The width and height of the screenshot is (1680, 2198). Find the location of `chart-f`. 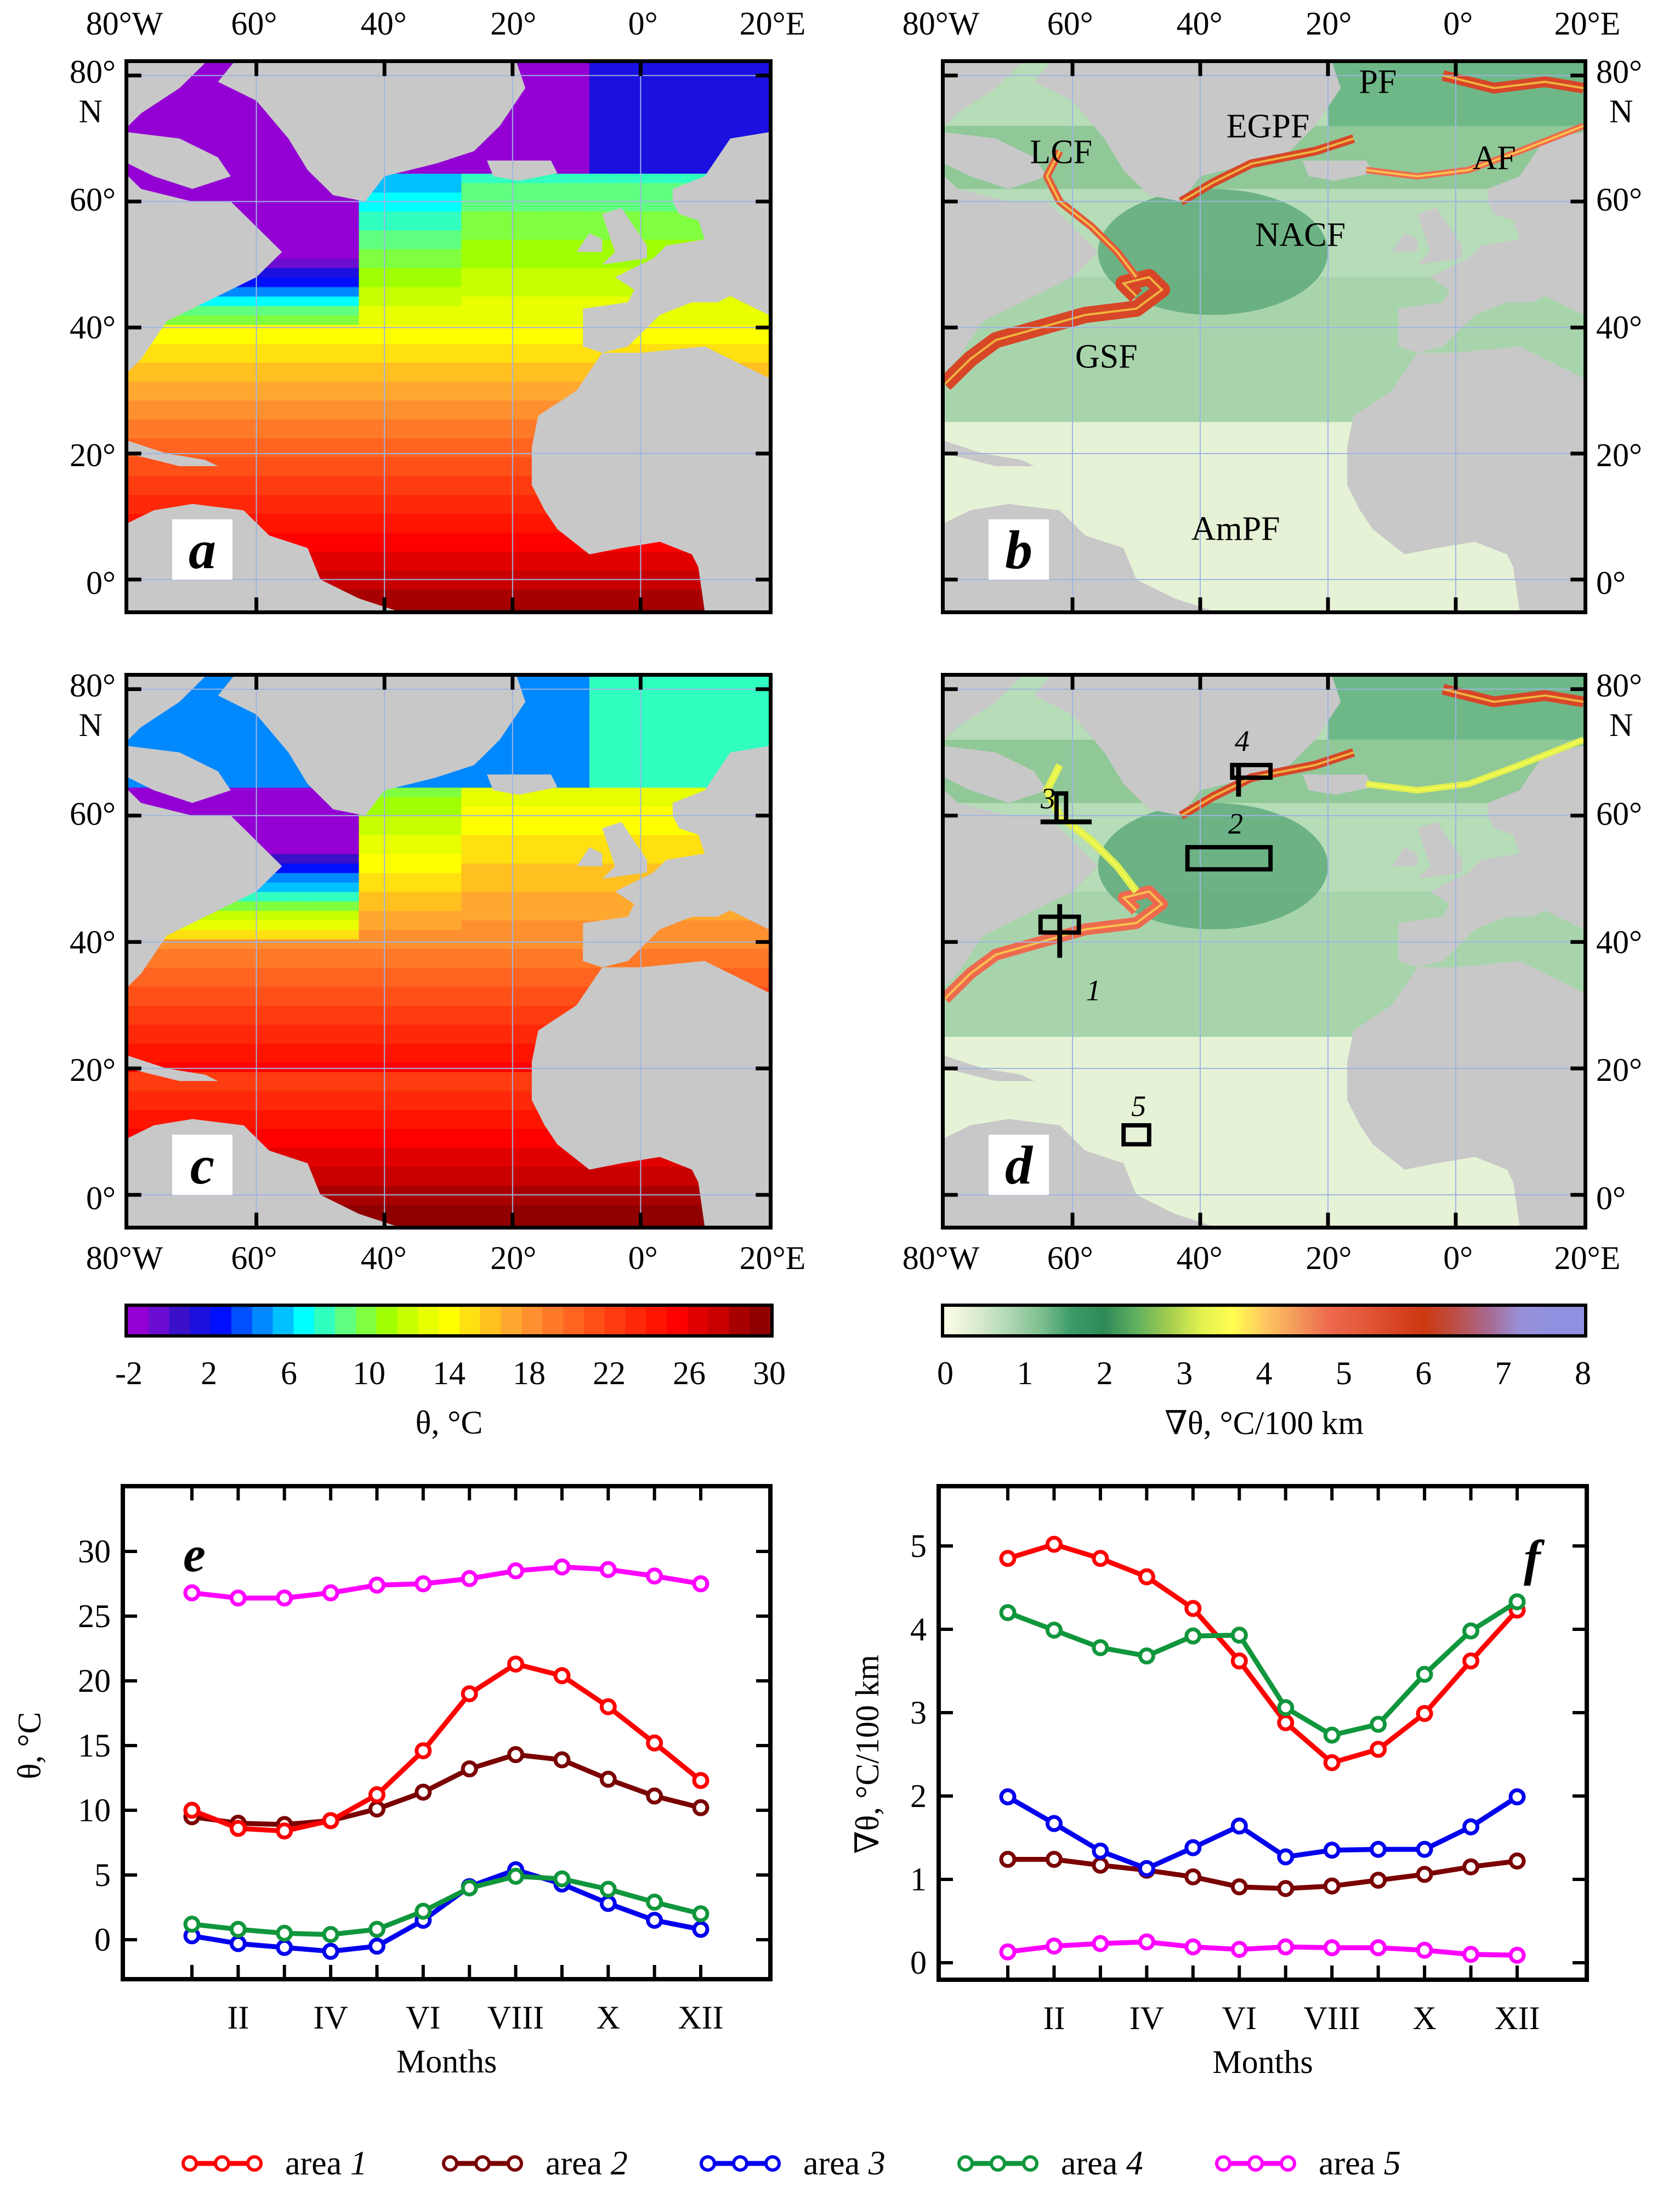

chart-f is located at coordinates (1263, 1733).